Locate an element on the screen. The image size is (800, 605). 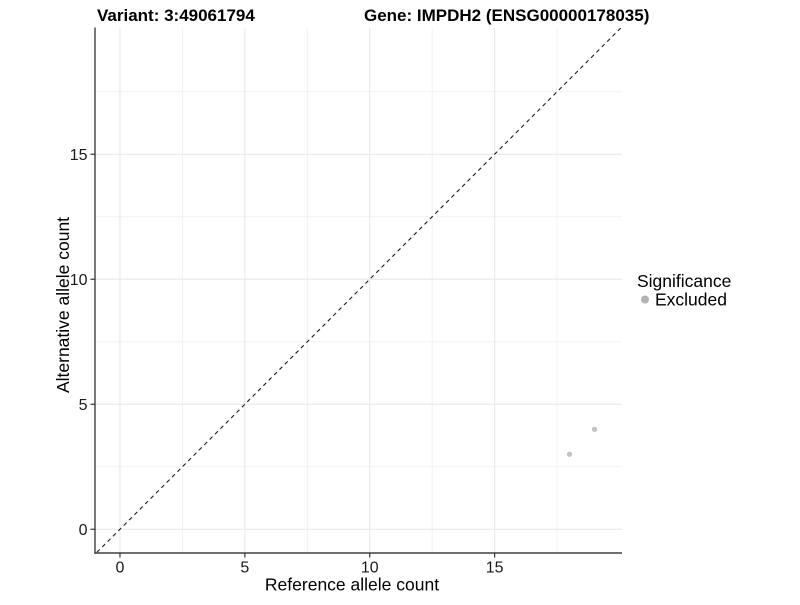
plot-title-variant: Variant: 3:49061794 is located at coordinates (176, 15).